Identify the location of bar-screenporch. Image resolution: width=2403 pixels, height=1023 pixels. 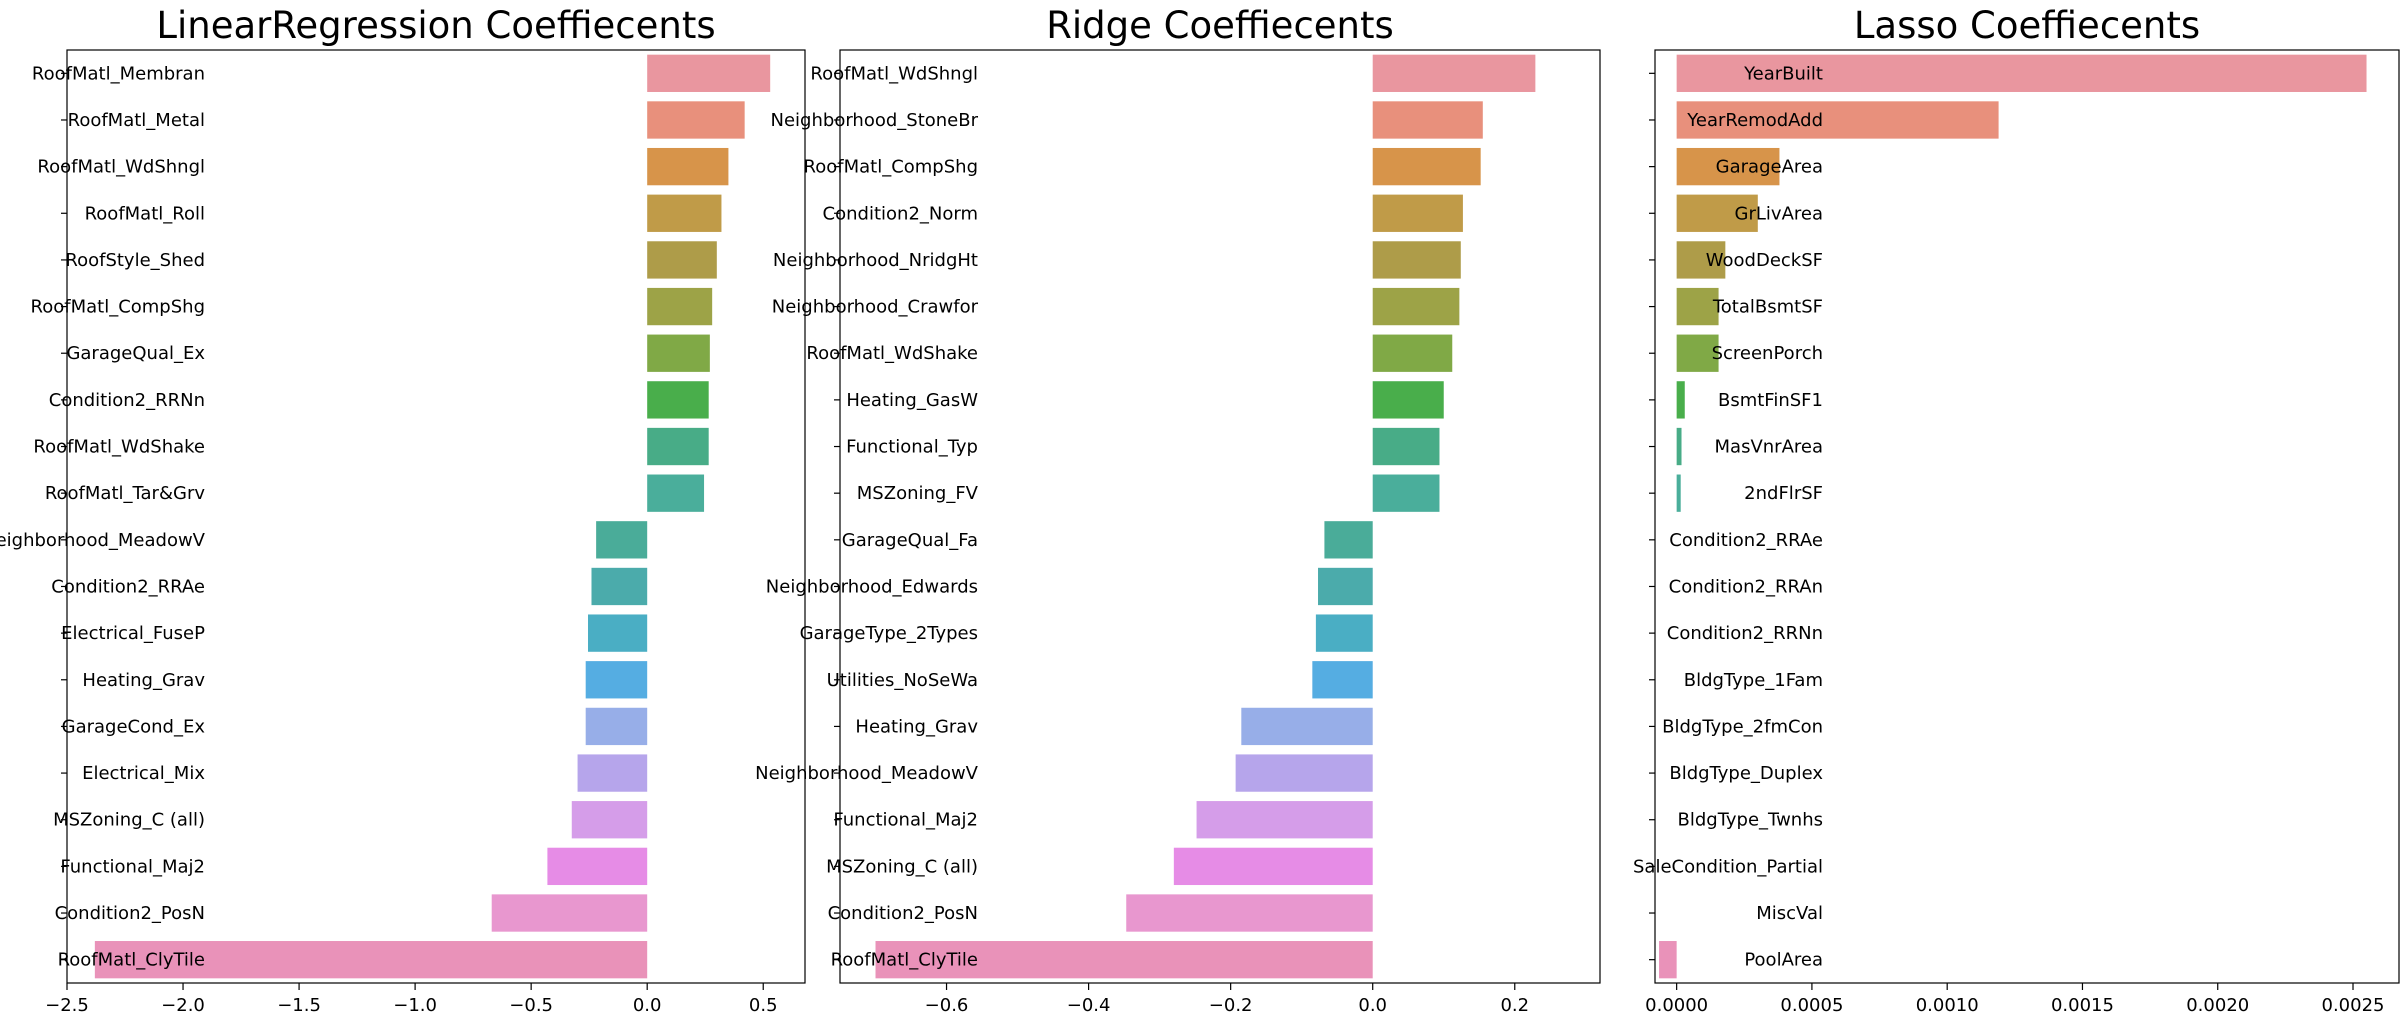
(1697, 353).